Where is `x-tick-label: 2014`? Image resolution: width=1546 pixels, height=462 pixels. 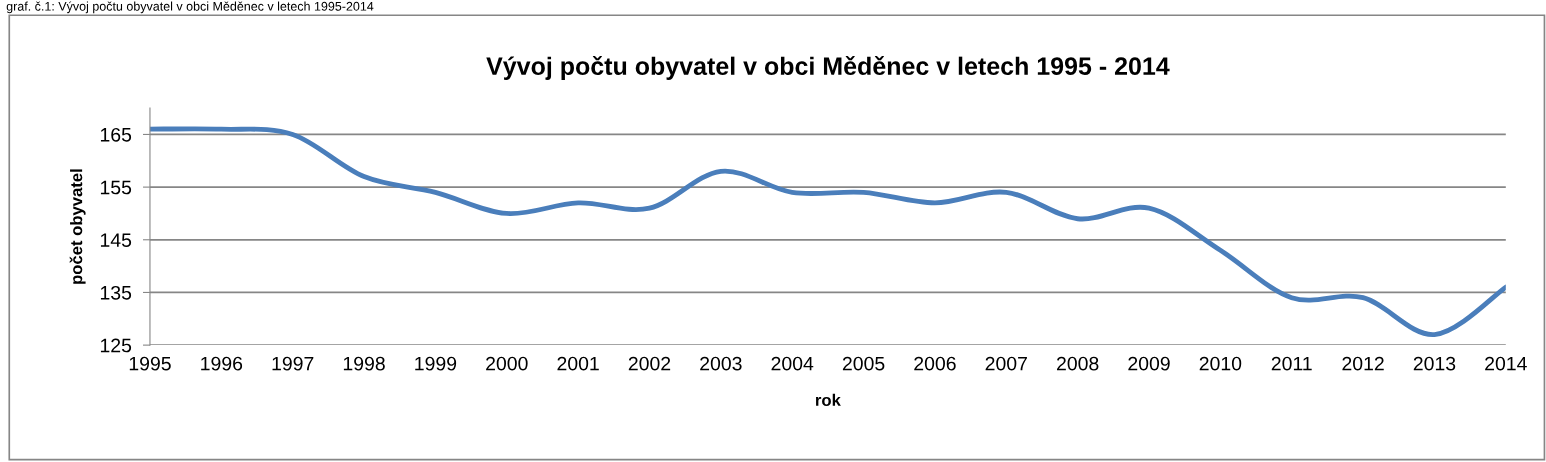 x-tick-label: 2014 is located at coordinates (1506, 363).